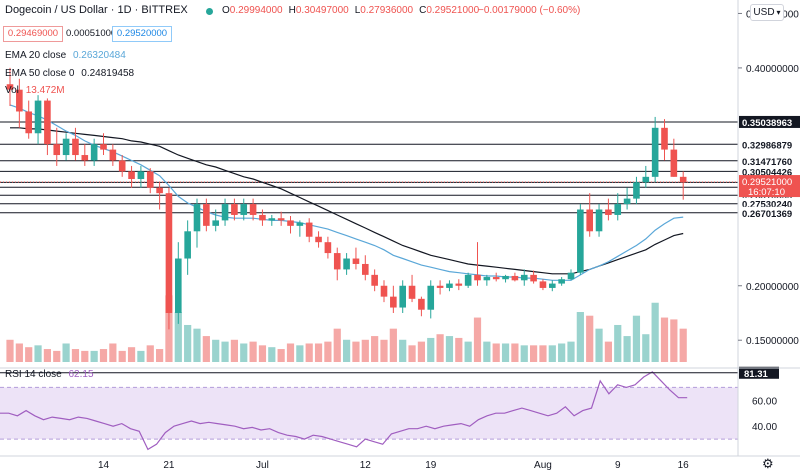 This screenshot has width=800, height=476. I want to click on gear-icon: ⚙, so click(768, 463).